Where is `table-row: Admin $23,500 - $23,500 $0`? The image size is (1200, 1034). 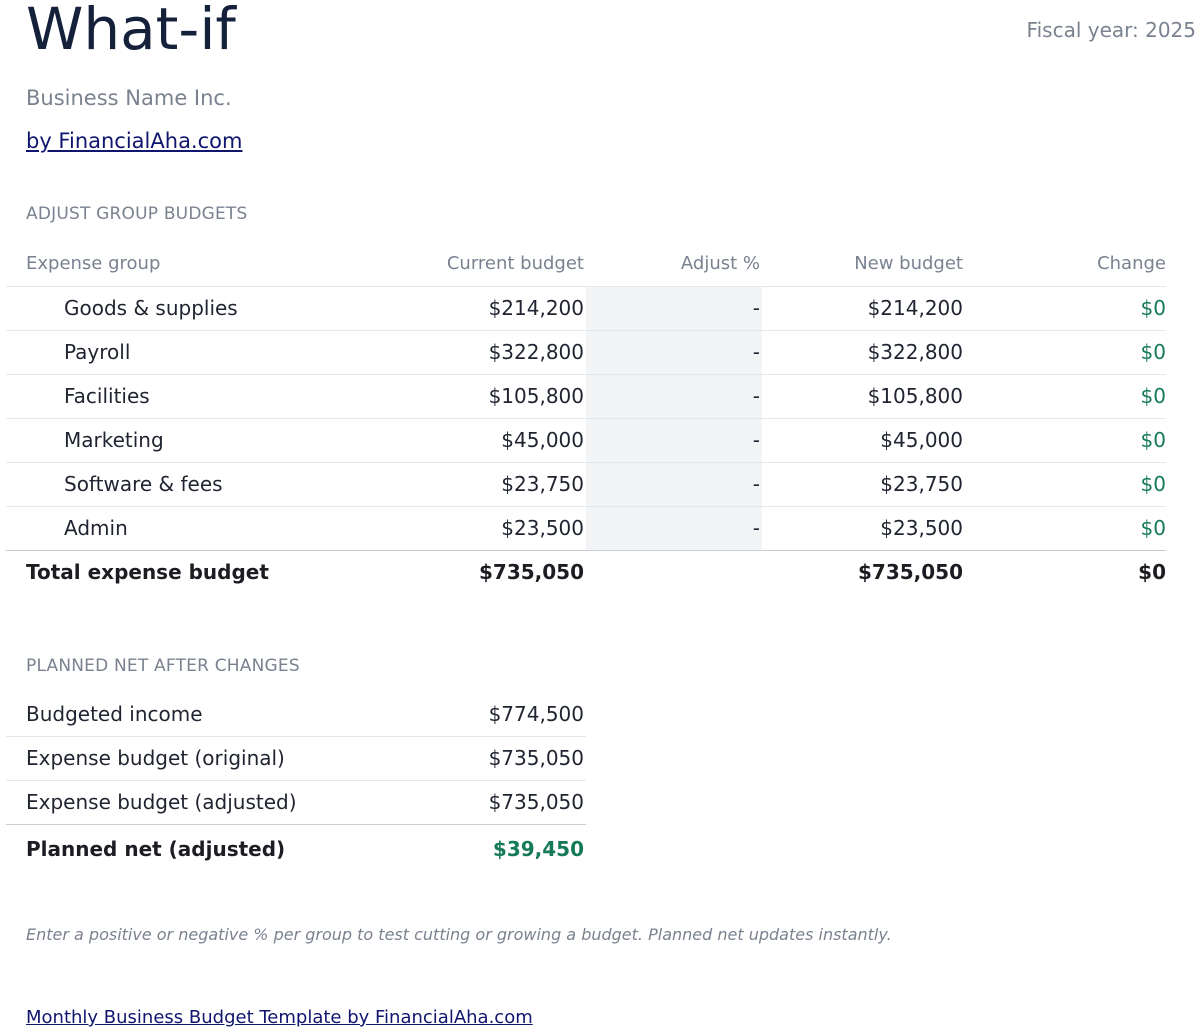
table-row: Admin $23,500 - $23,500 $0 is located at coordinates (586, 529).